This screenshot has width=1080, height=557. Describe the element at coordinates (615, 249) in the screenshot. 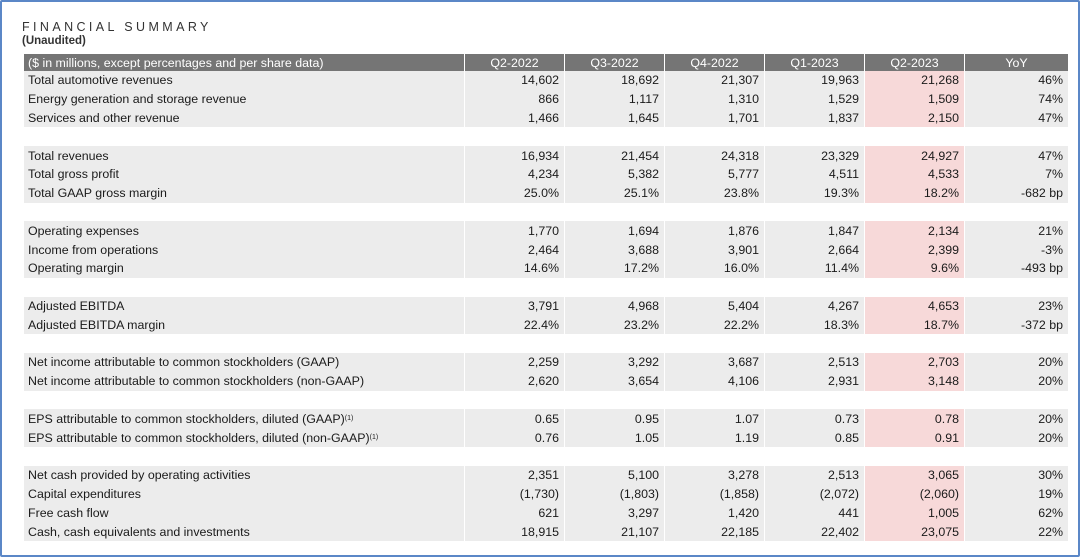

I see `value-cell: 3,688` at that location.